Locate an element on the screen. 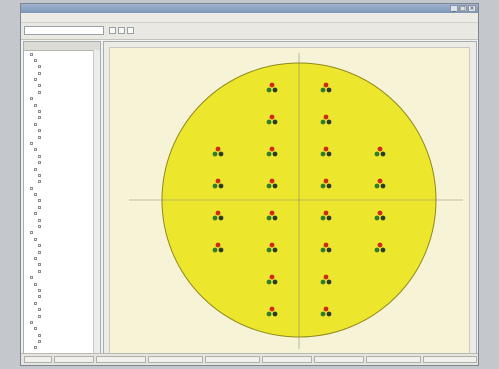 The image size is (499, 369). plot-scrollbar is located at coordinates (472, 200).